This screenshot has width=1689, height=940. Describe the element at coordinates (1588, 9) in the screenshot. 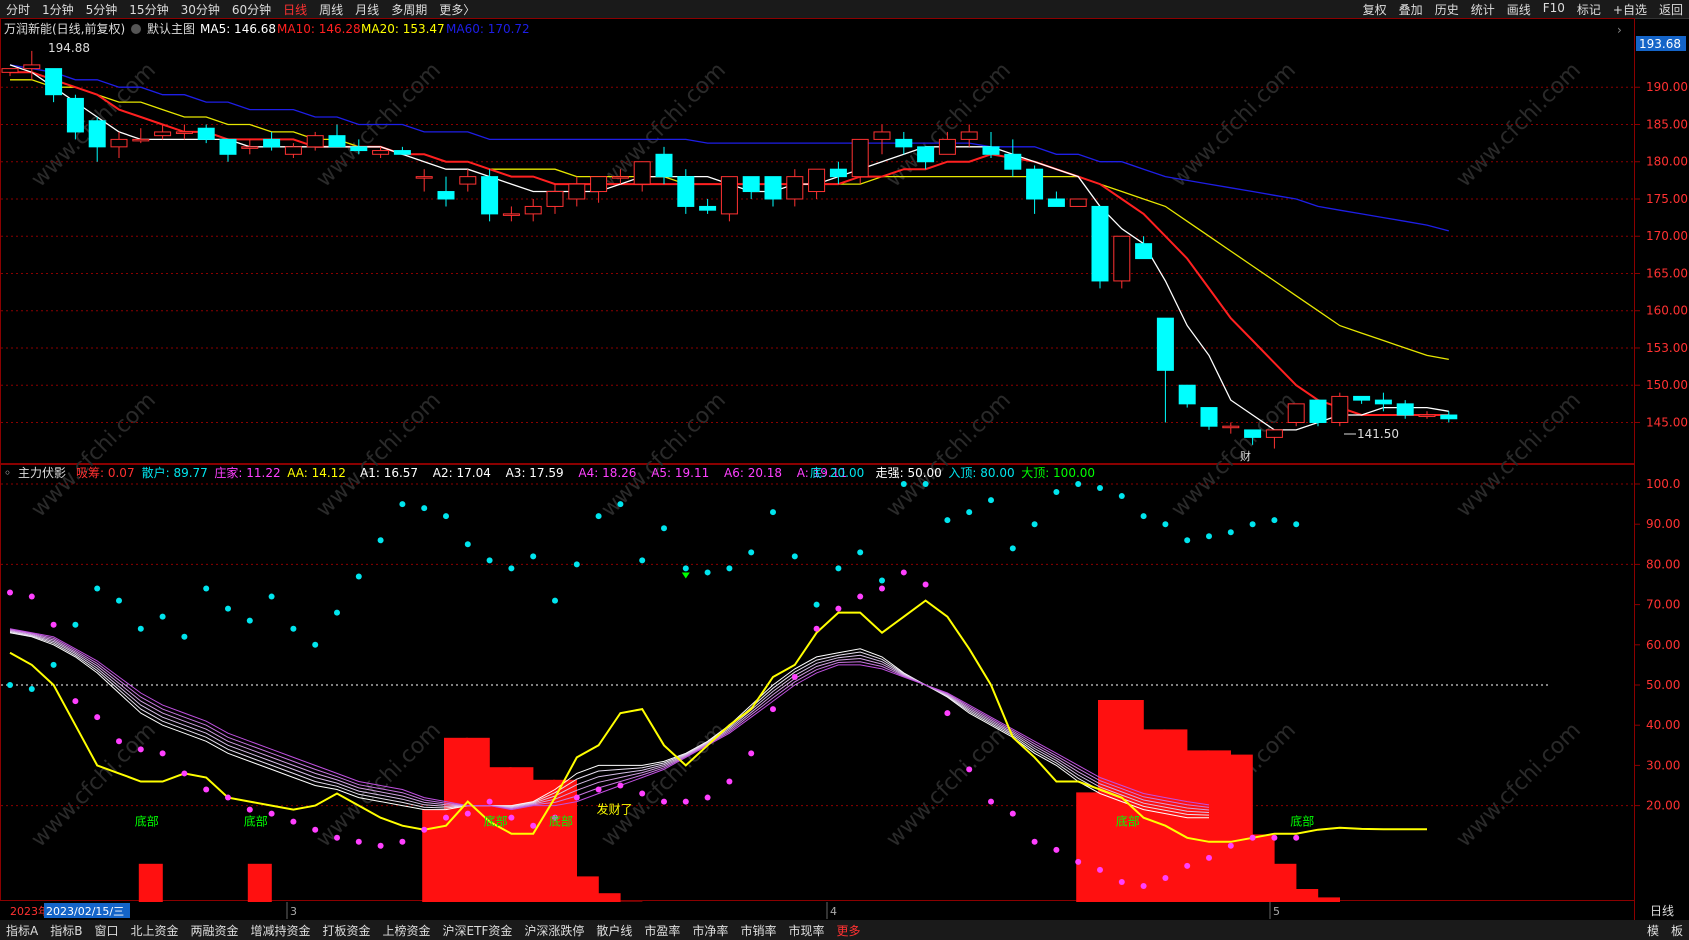

I see `toolbar-button-mark: 标记` at that location.